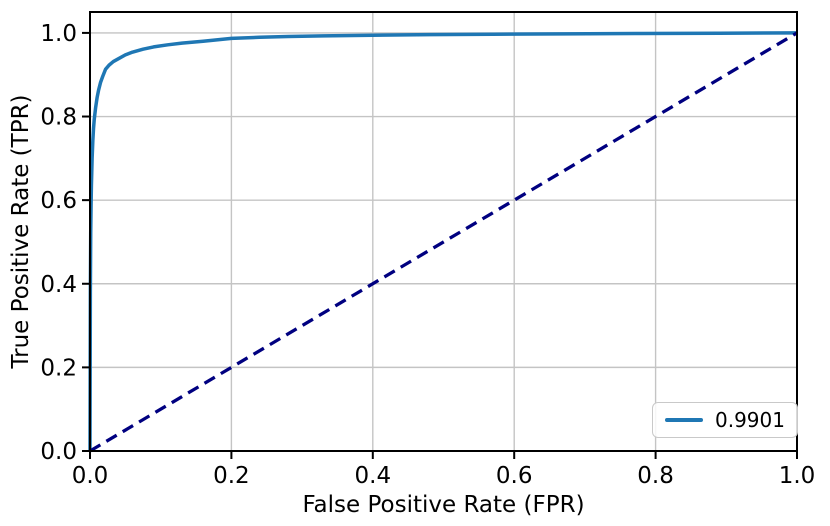 The height and width of the screenshot is (526, 830). I want to click on x-tick-label: 0.4, so click(373, 476).